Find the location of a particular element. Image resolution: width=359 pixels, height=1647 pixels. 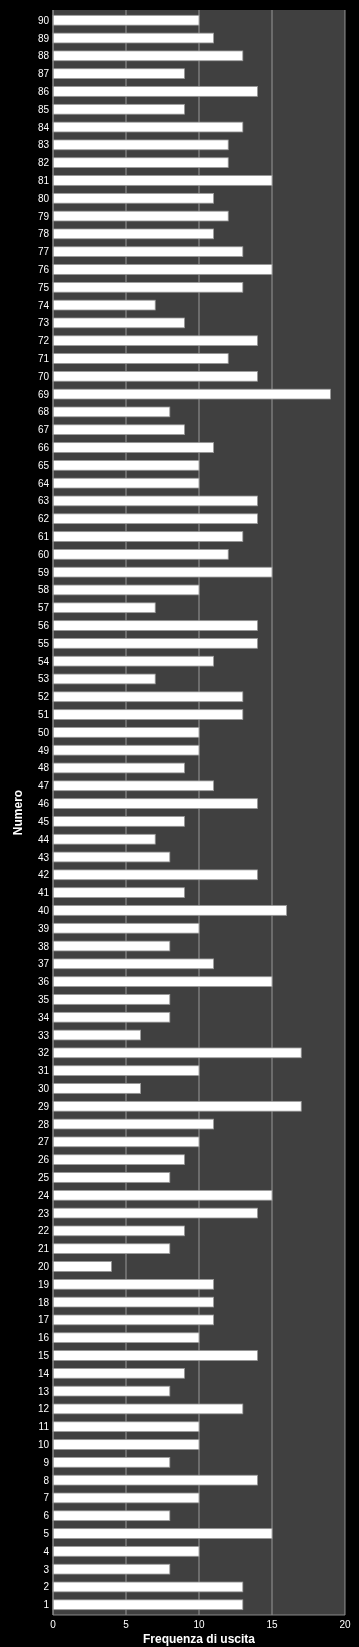

x-tick-label: 15 is located at coordinates (272, 1624).